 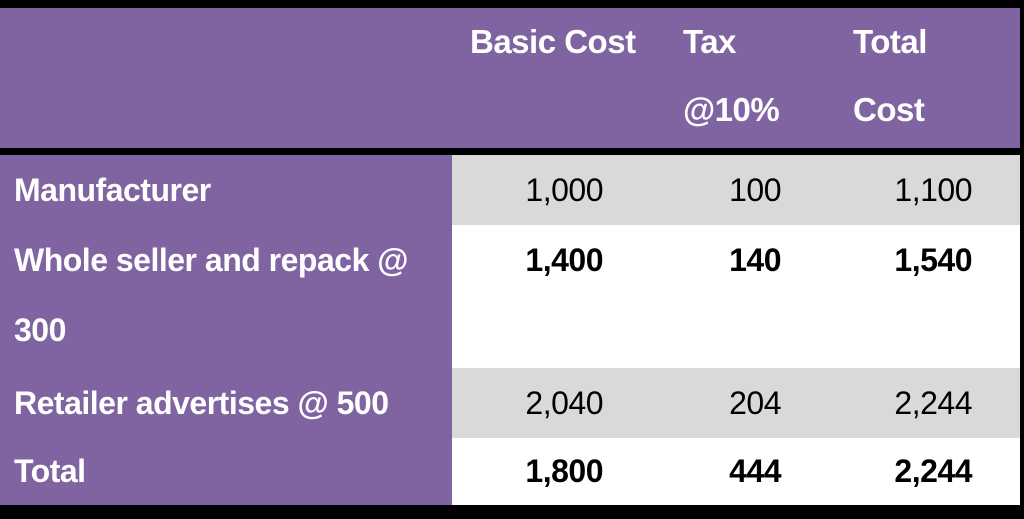 What do you see at coordinates (890, 41) in the screenshot?
I see `header-cell: Total` at bounding box center [890, 41].